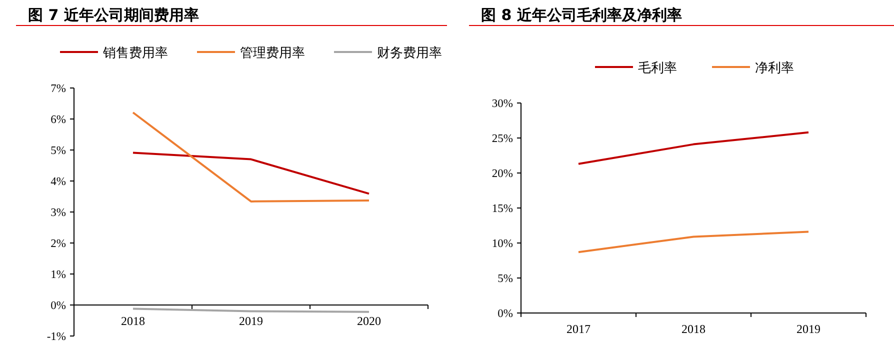  I want to click on y-tick-label: 2%, so click(58, 244).